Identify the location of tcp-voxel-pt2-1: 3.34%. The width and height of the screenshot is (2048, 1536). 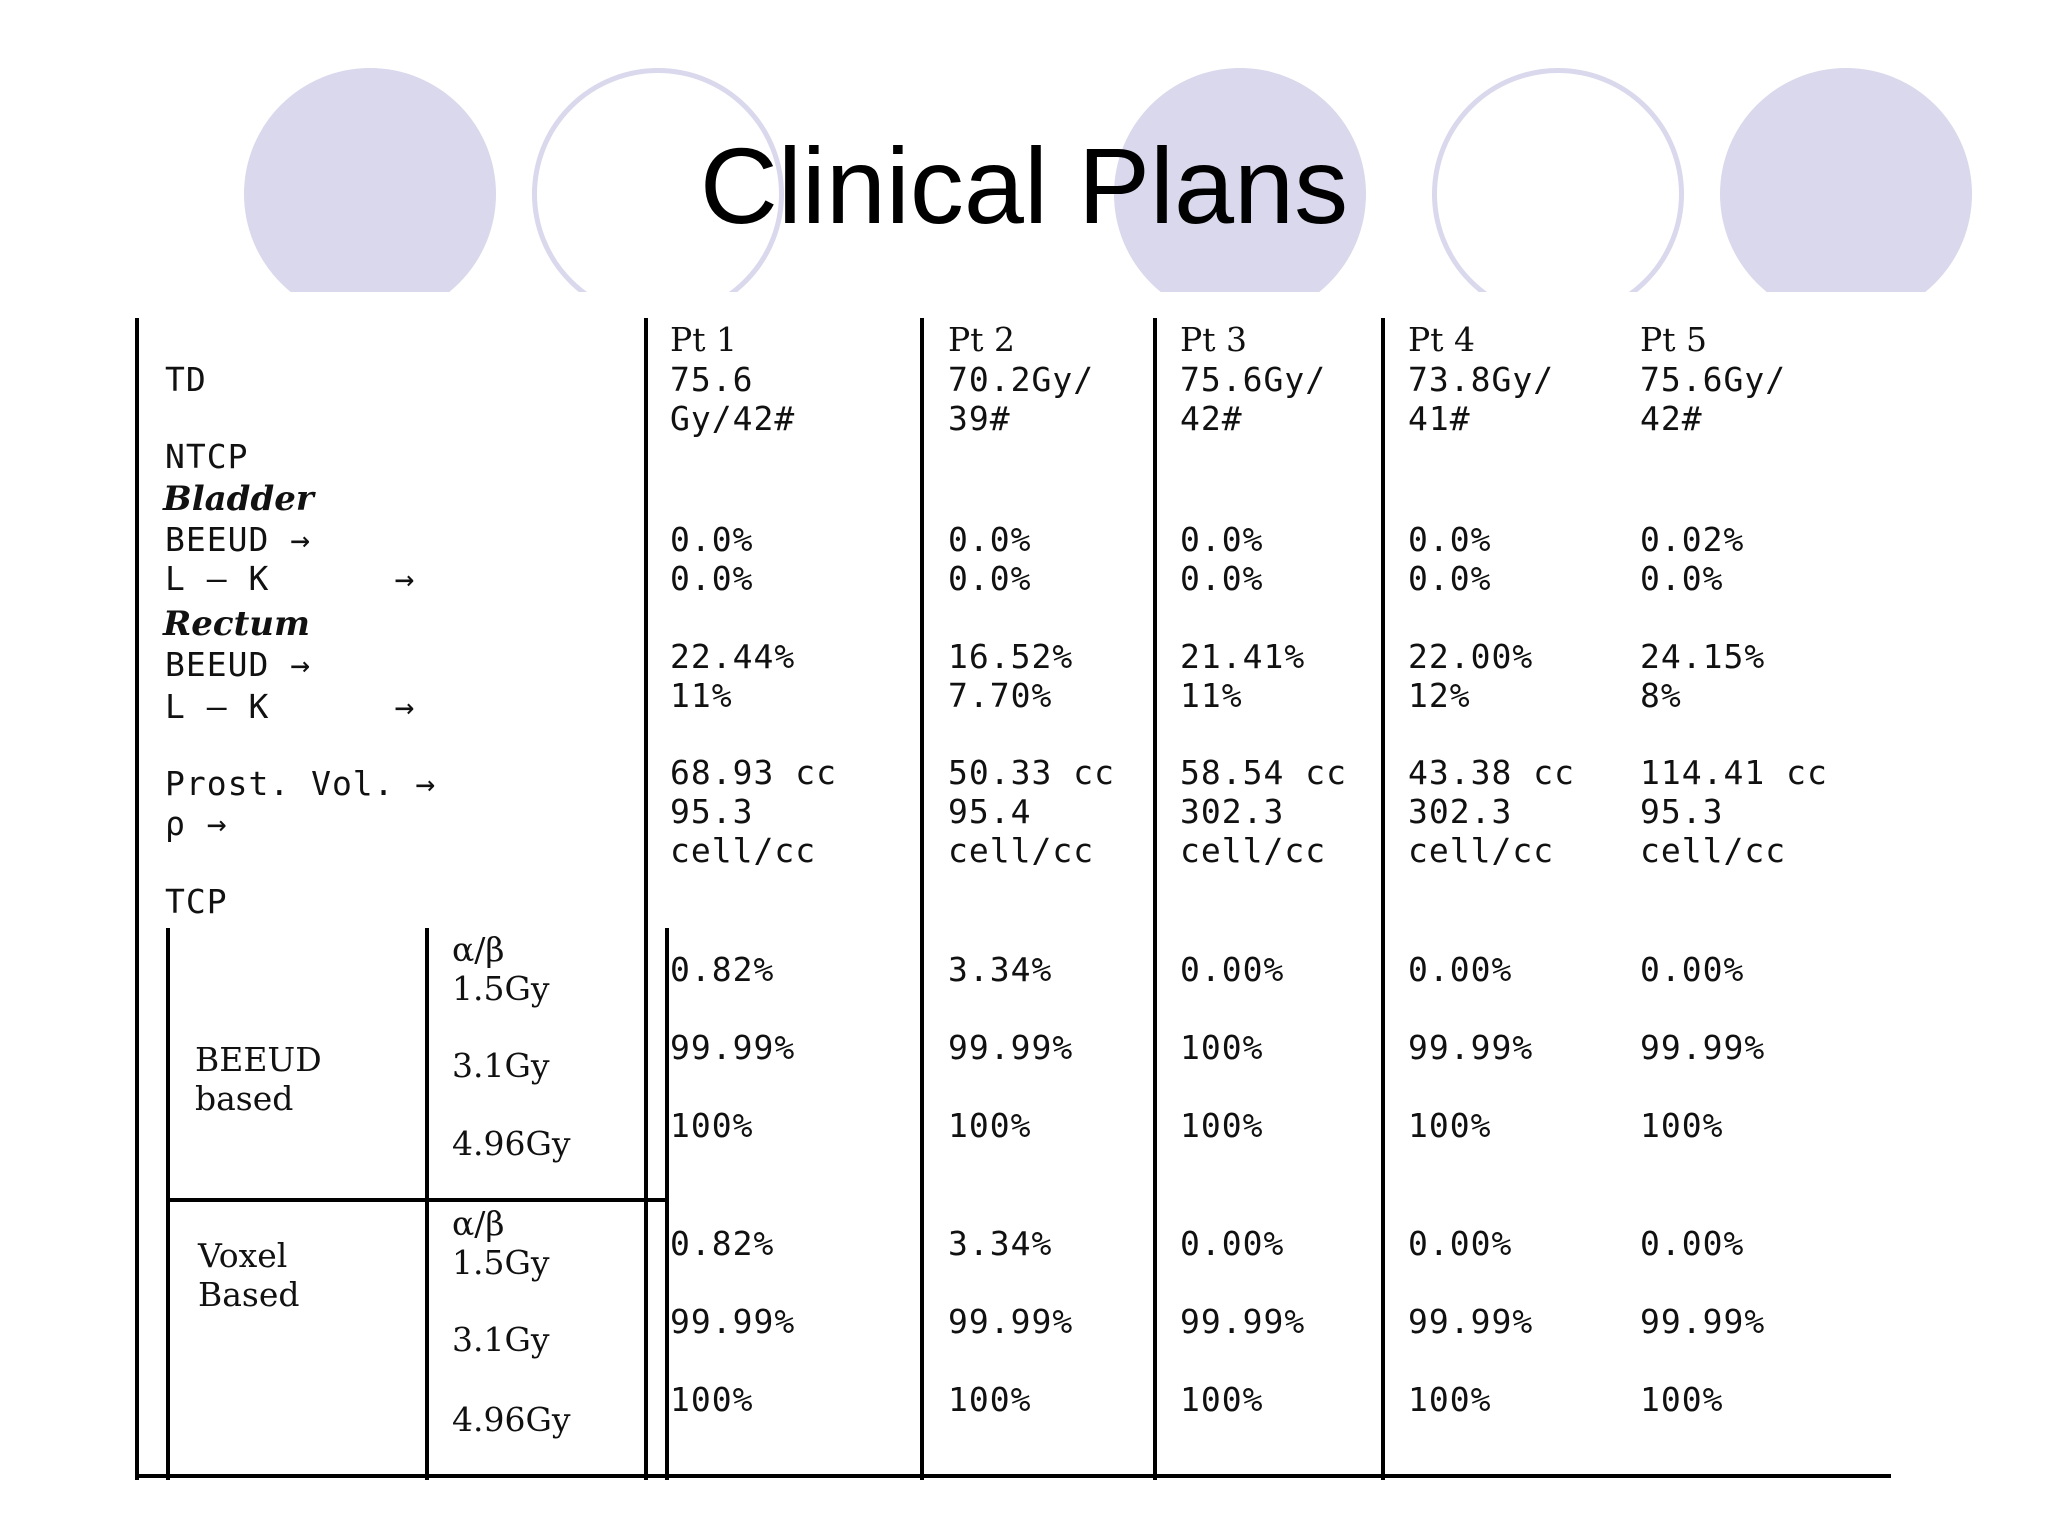
(1000, 1243).